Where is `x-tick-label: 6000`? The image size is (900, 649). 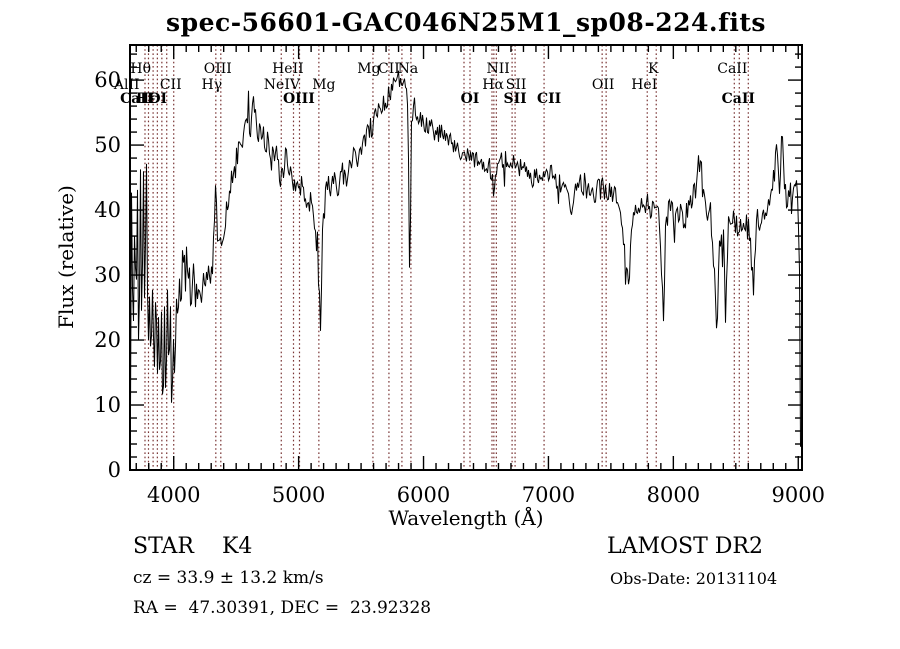
x-tick-label: 6000 is located at coordinates (423, 495).